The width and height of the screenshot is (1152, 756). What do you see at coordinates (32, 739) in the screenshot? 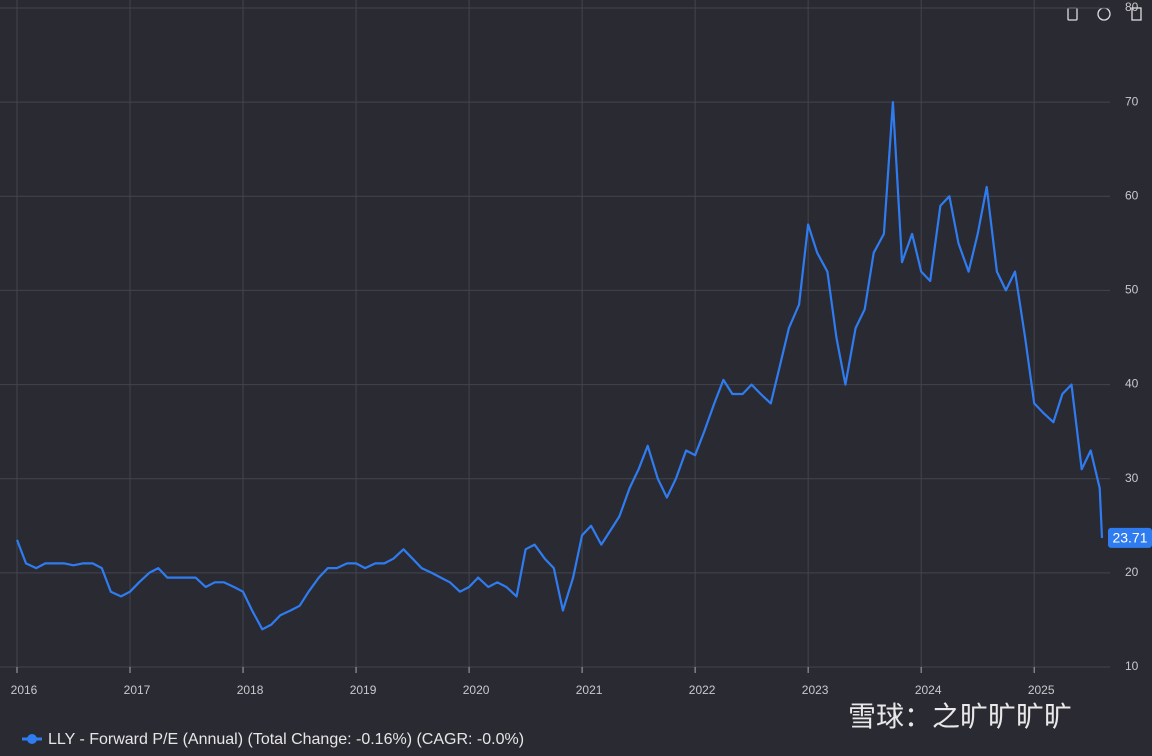
I see `legend-marker` at bounding box center [32, 739].